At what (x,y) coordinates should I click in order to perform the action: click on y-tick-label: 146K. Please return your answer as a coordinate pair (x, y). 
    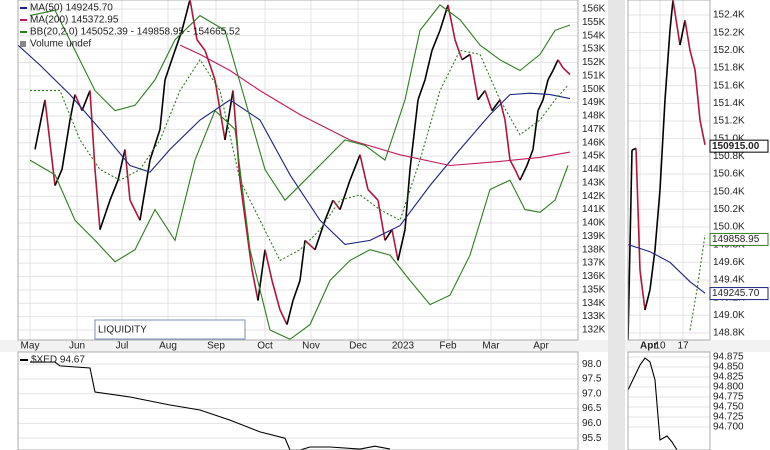
    Looking at the image, I should click on (594, 142).